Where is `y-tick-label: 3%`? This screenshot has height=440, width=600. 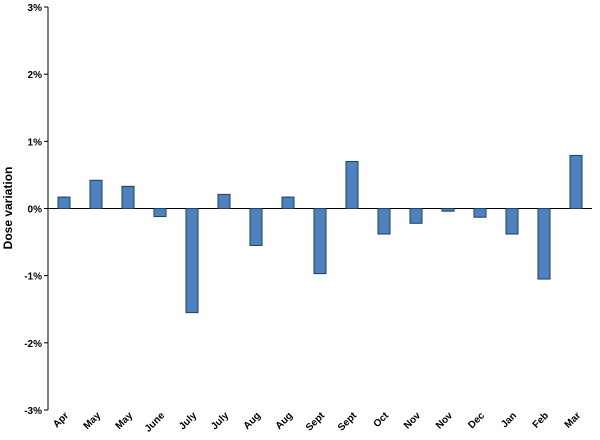 y-tick-label: 3% is located at coordinates (35, 8).